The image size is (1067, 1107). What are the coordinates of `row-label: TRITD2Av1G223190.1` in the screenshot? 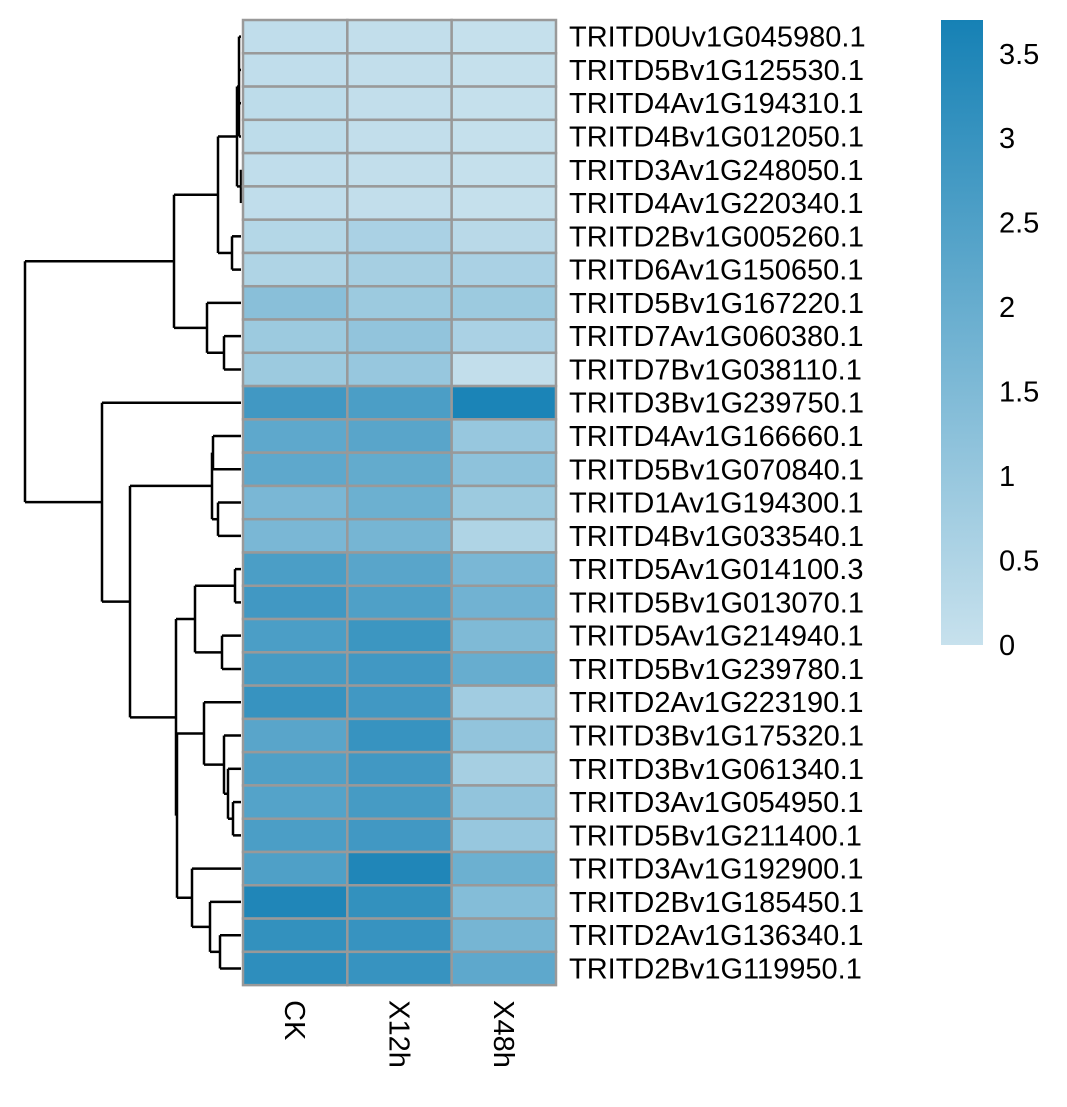 It's located at (716, 703).